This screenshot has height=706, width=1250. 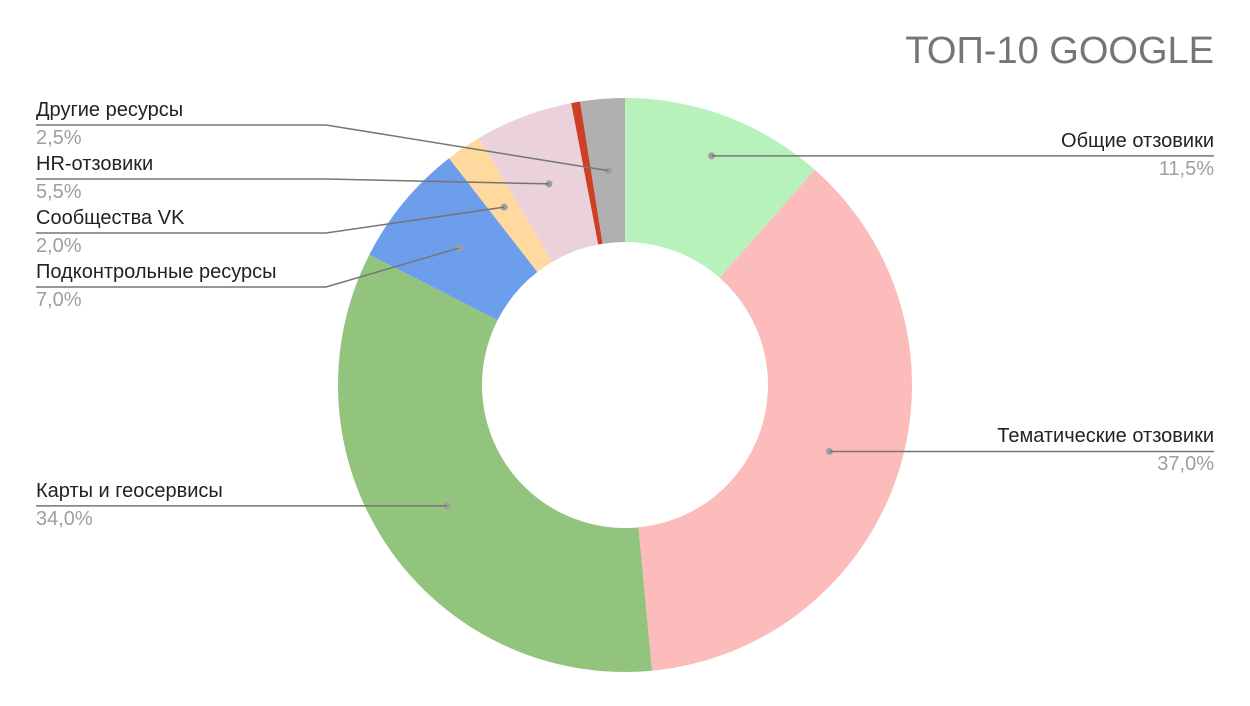 I want to click on slice-value-label: 5,5%, so click(x=59, y=192).